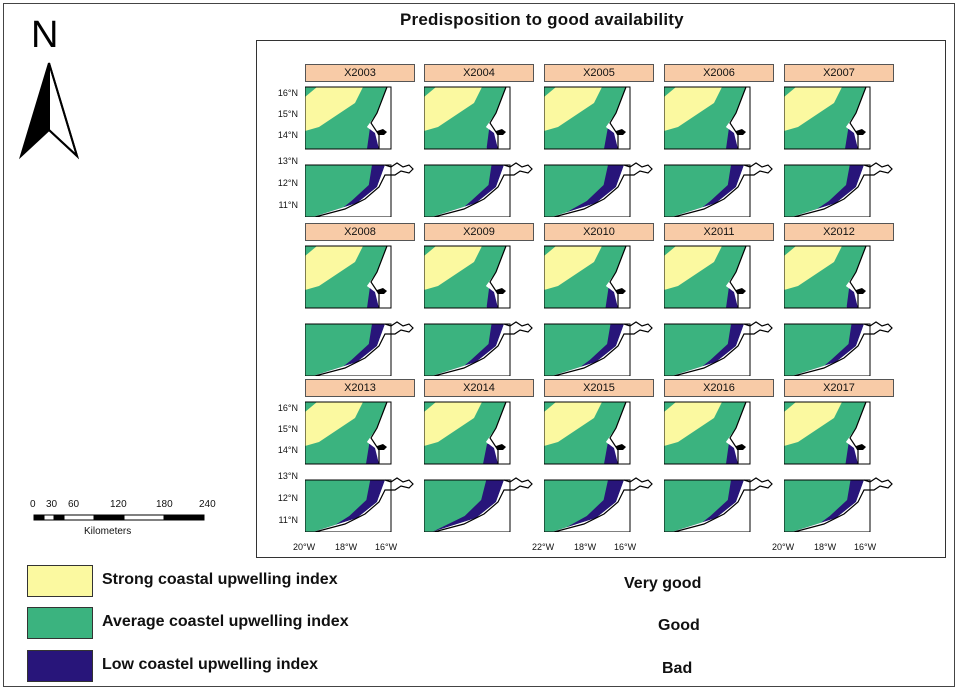 The width and height of the screenshot is (960, 691). What do you see at coordinates (60, 666) in the screenshot?
I see `legend-swatch` at bounding box center [60, 666].